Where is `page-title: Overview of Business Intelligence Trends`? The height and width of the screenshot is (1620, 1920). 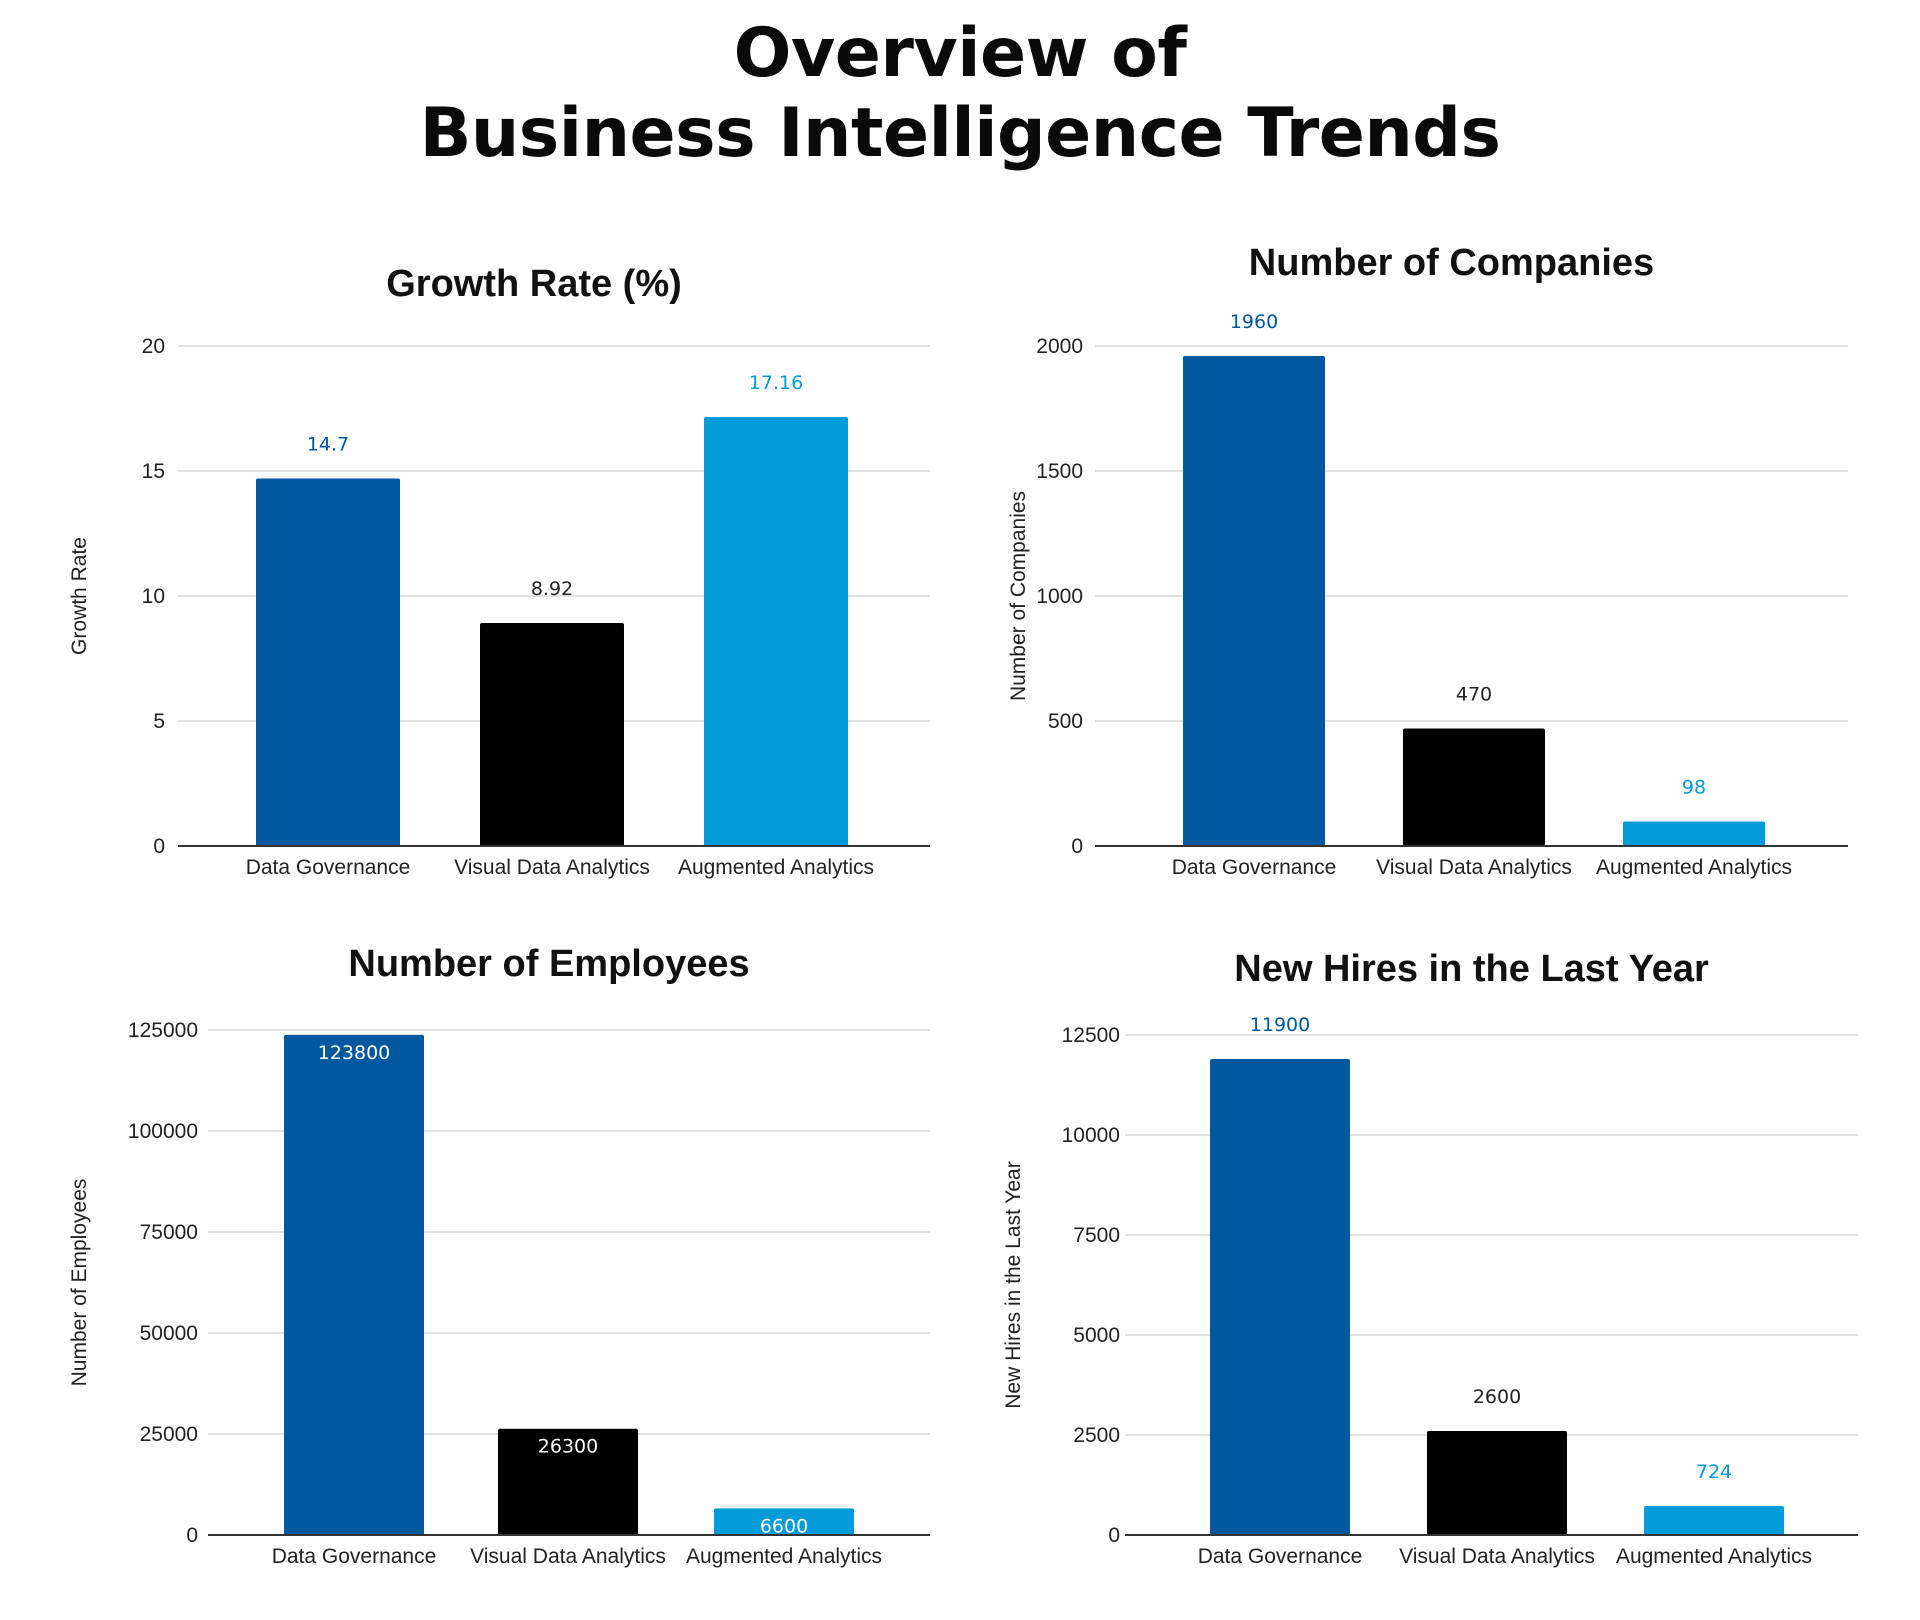 page-title: Overview of Business Intelligence Trends is located at coordinates (960, 94).